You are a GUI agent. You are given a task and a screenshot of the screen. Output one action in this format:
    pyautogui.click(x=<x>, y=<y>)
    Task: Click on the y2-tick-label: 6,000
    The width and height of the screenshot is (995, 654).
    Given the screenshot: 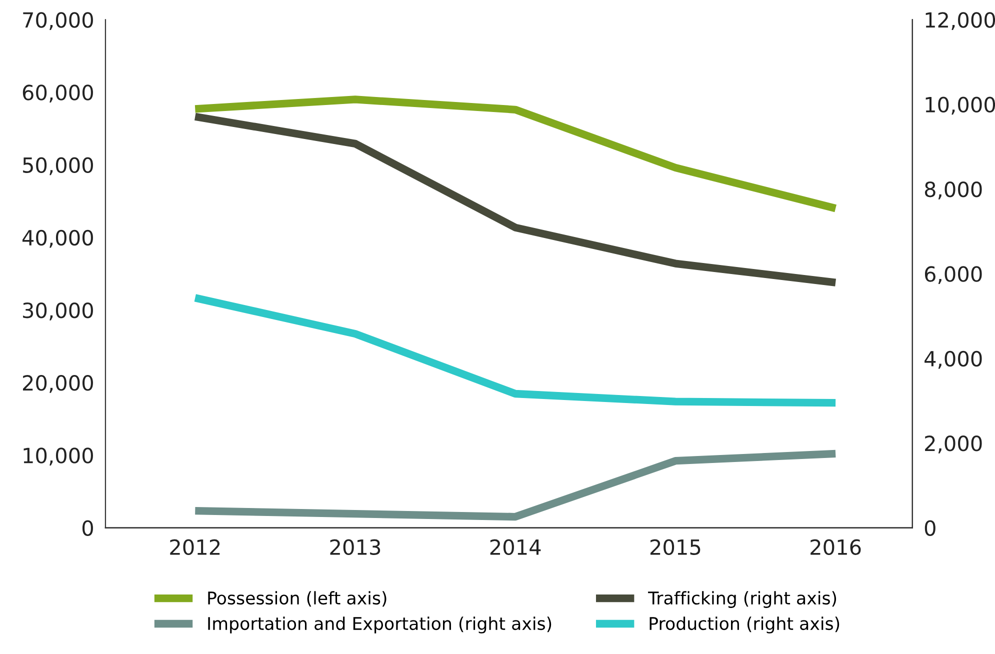 What is the action you would take?
    pyautogui.click(x=953, y=275)
    